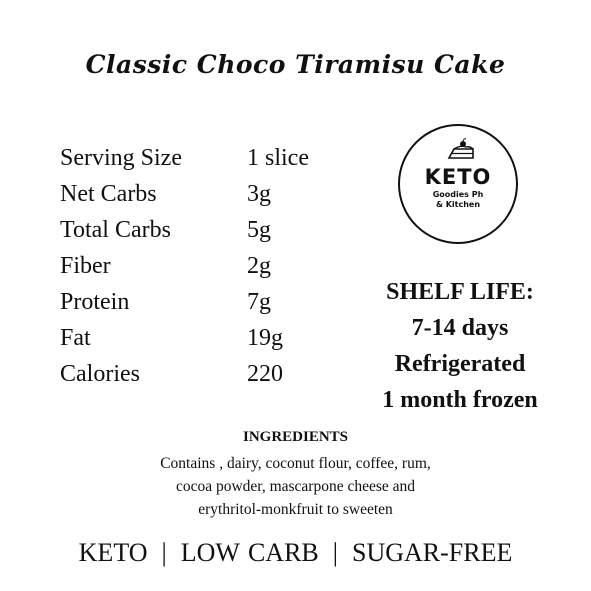  Describe the element at coordinates (295, 509) in the screenshot. I see `ingredients-line: erythritol-monkfruit to sweeten` at that location.